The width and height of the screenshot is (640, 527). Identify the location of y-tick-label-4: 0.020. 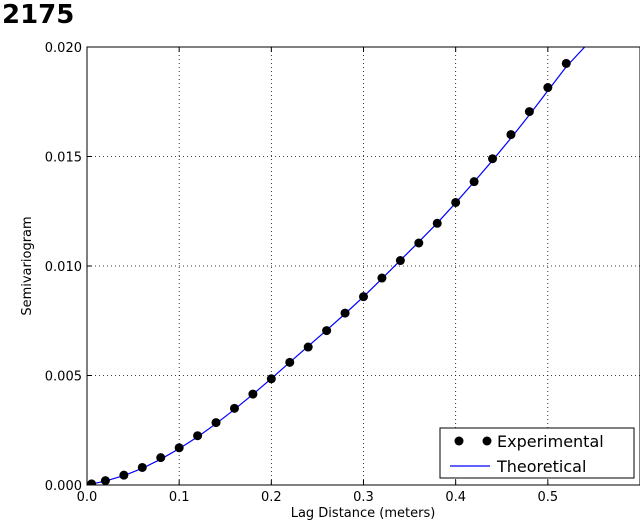
(63, 48).